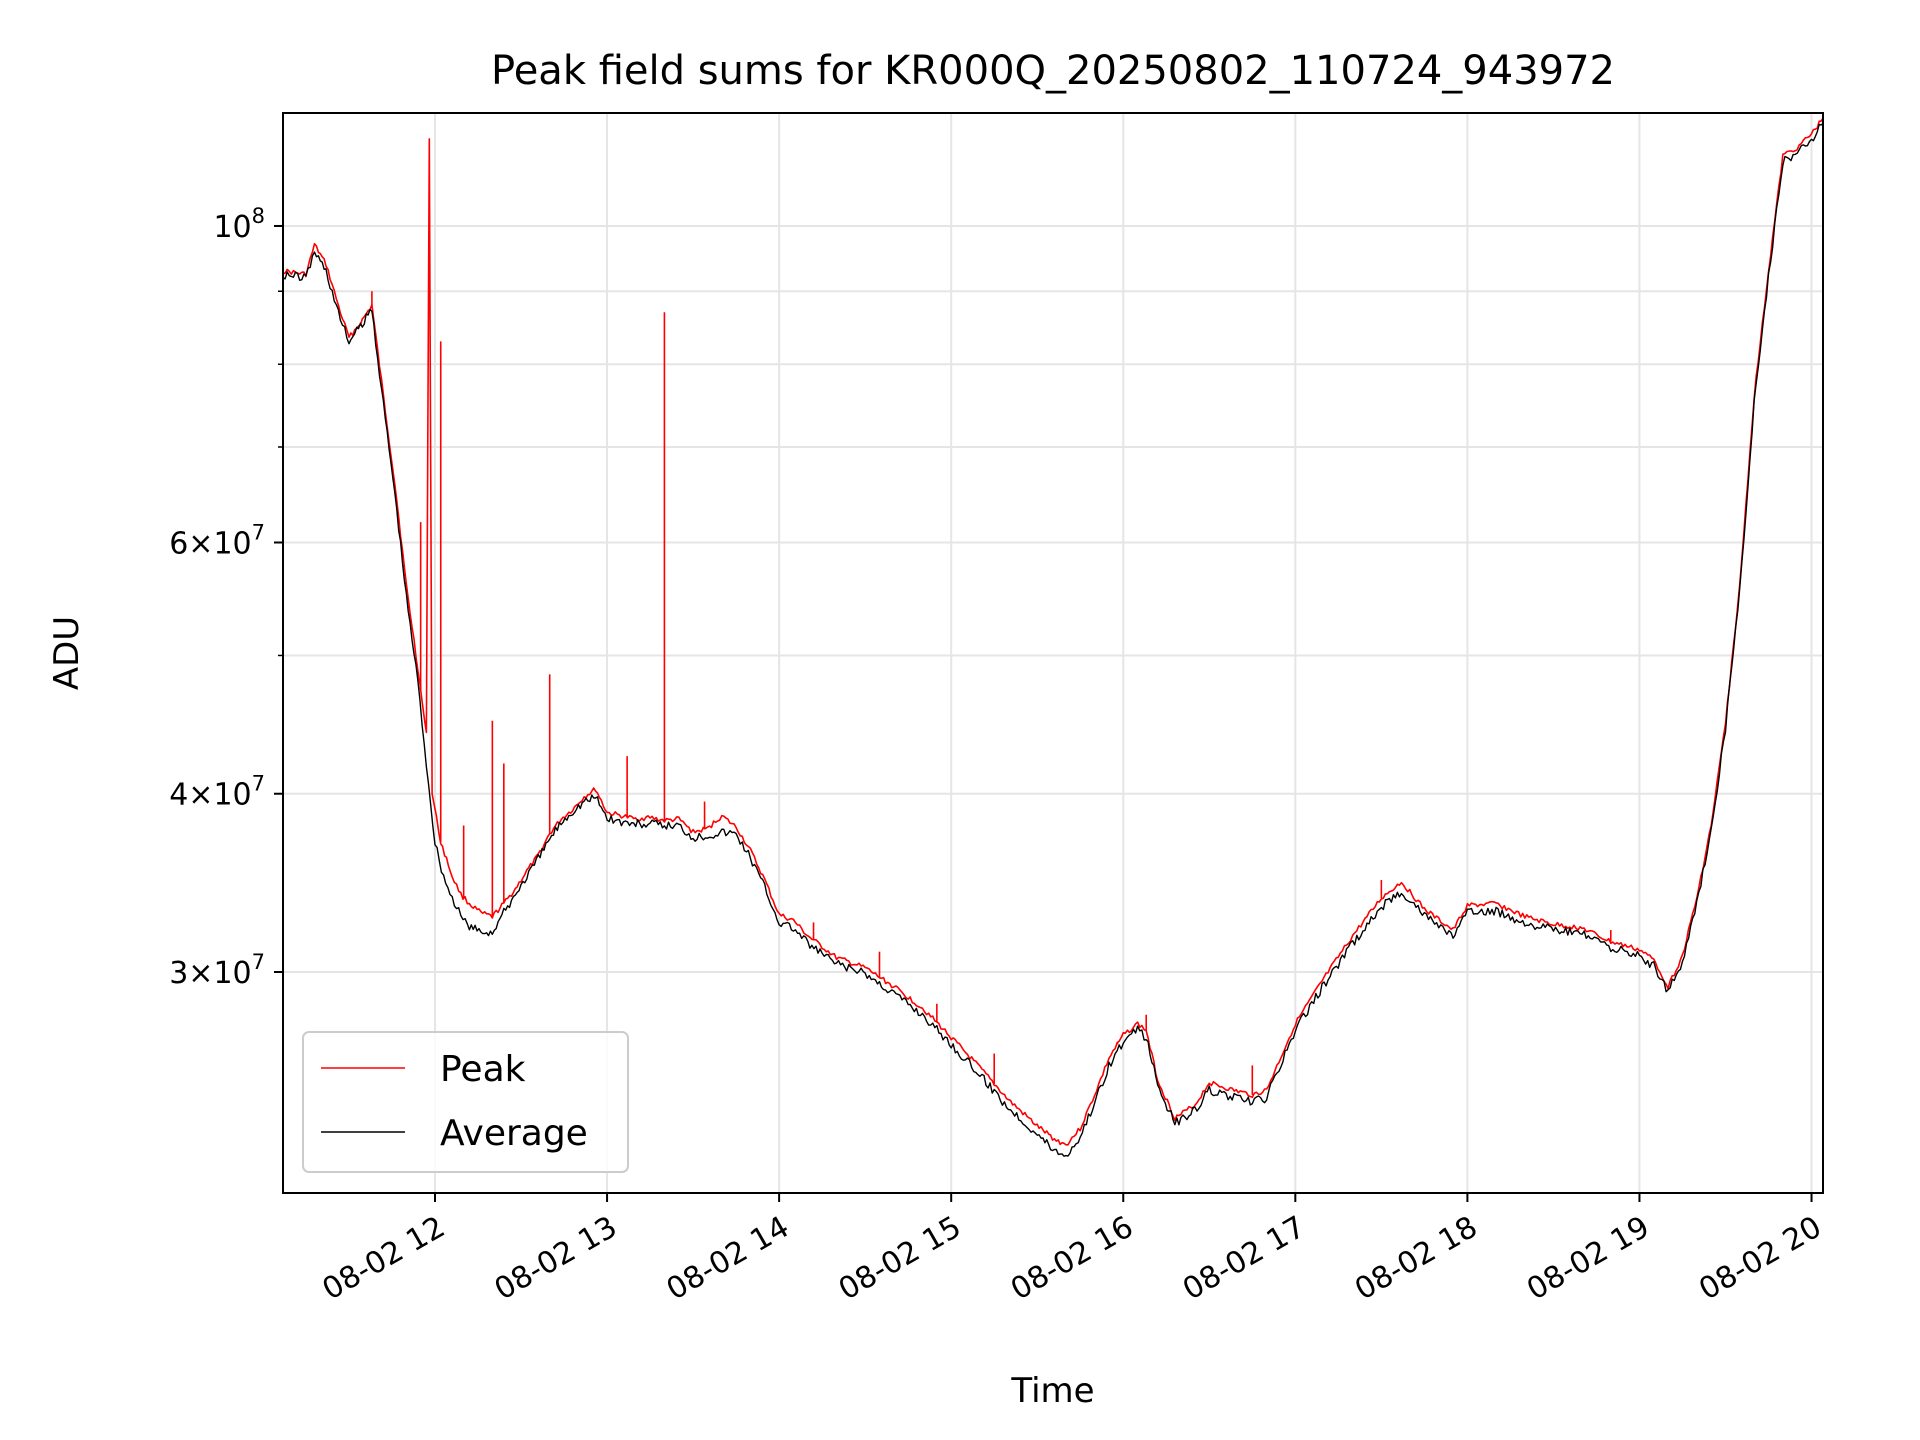 The width and height of the screenshot is (1920, 1440). What do you see at coordinates (226, 597) in the screenshot?
I see `y-axis: 3×107 4×107 6×107 108` at bounding box center [226, 597].